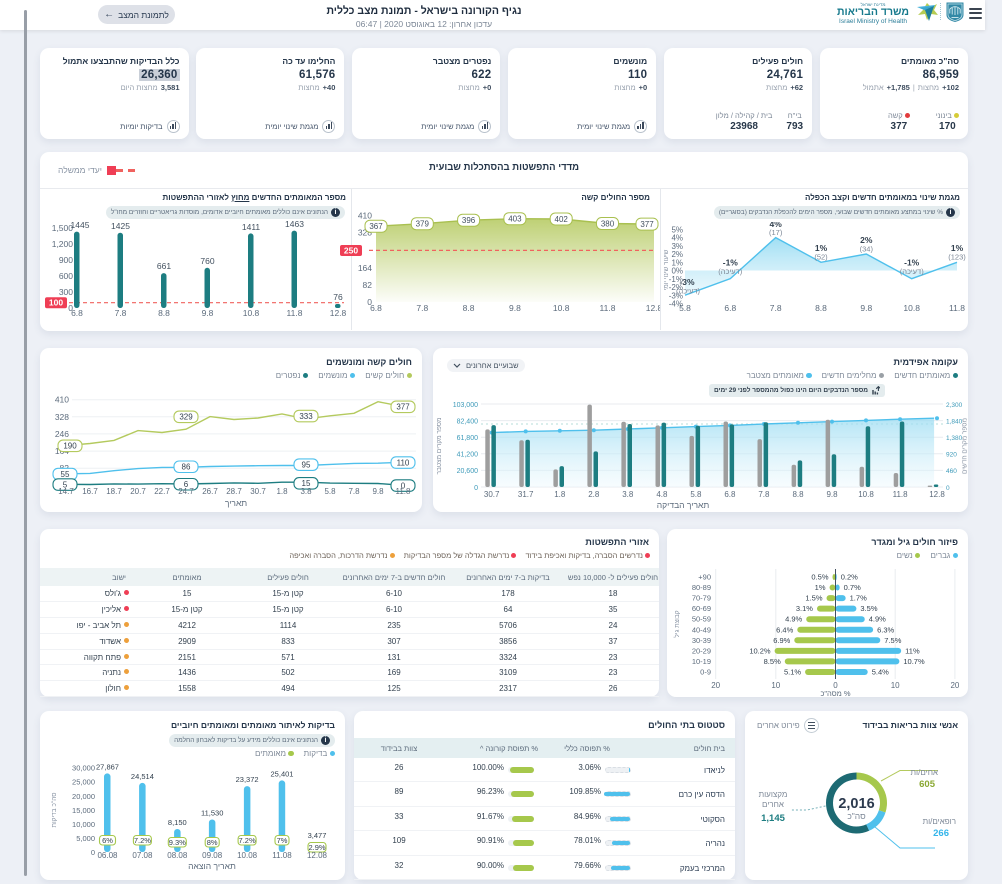 Image resolution: width=1002 pixels, height=884 pixels. What do you see at coordinates (683, 505) in the screenshot?
I see `svg-text: תאריך הבדיקה` at bounding box center [683, 505].